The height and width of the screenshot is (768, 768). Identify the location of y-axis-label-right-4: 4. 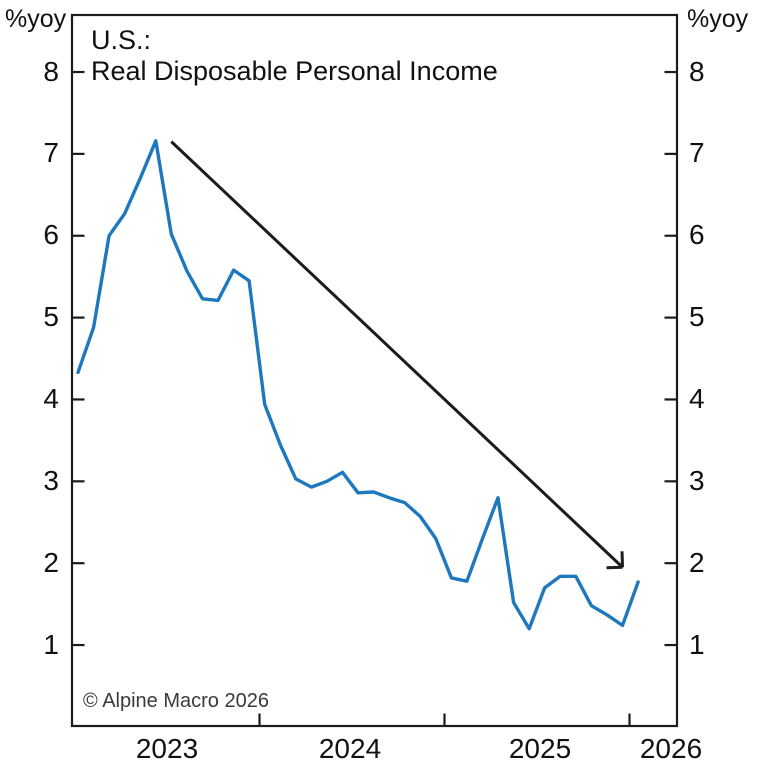
(697, 398).